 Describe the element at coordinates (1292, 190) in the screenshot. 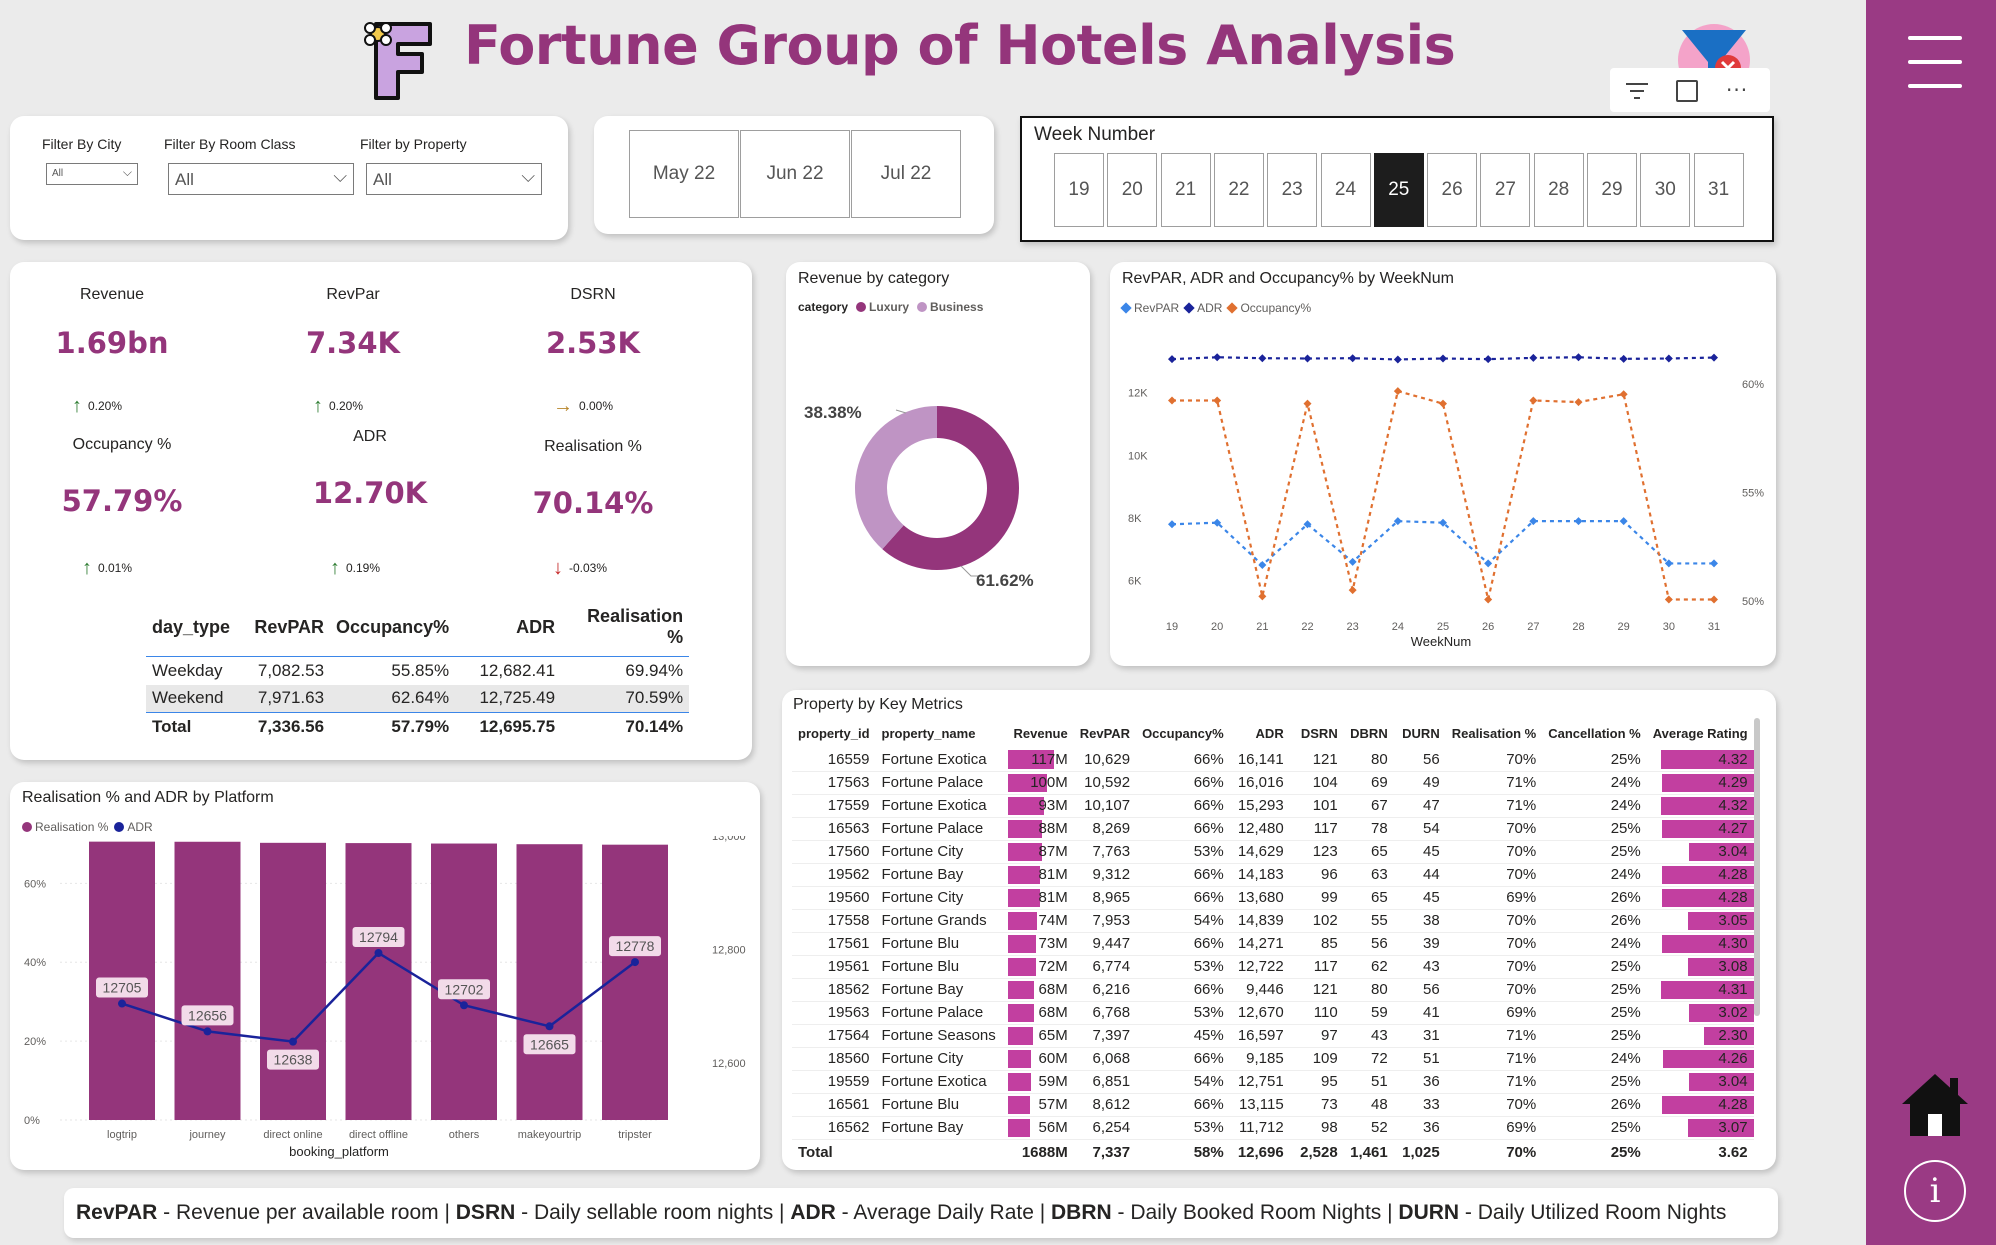

I see `week-tile: 23` at that location.